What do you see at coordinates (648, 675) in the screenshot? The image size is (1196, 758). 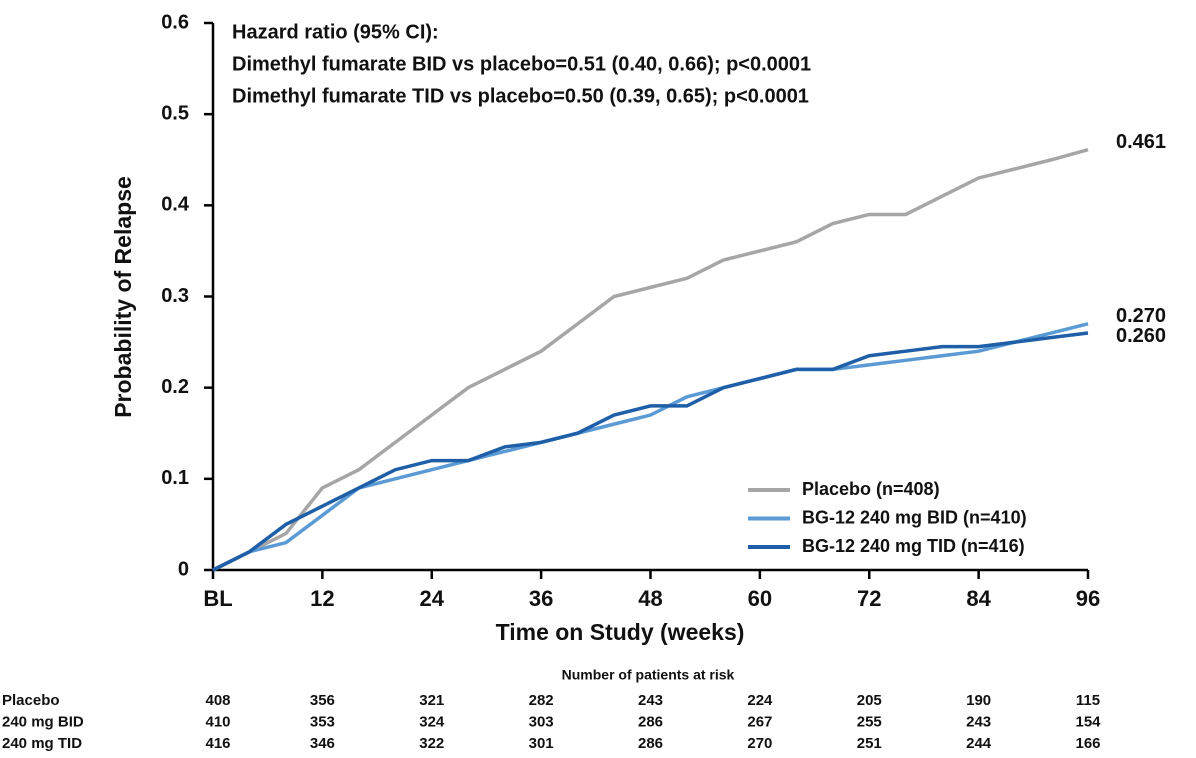 I see `risk-table-title: Number of patients at risk` at bounding box center [648, 675].